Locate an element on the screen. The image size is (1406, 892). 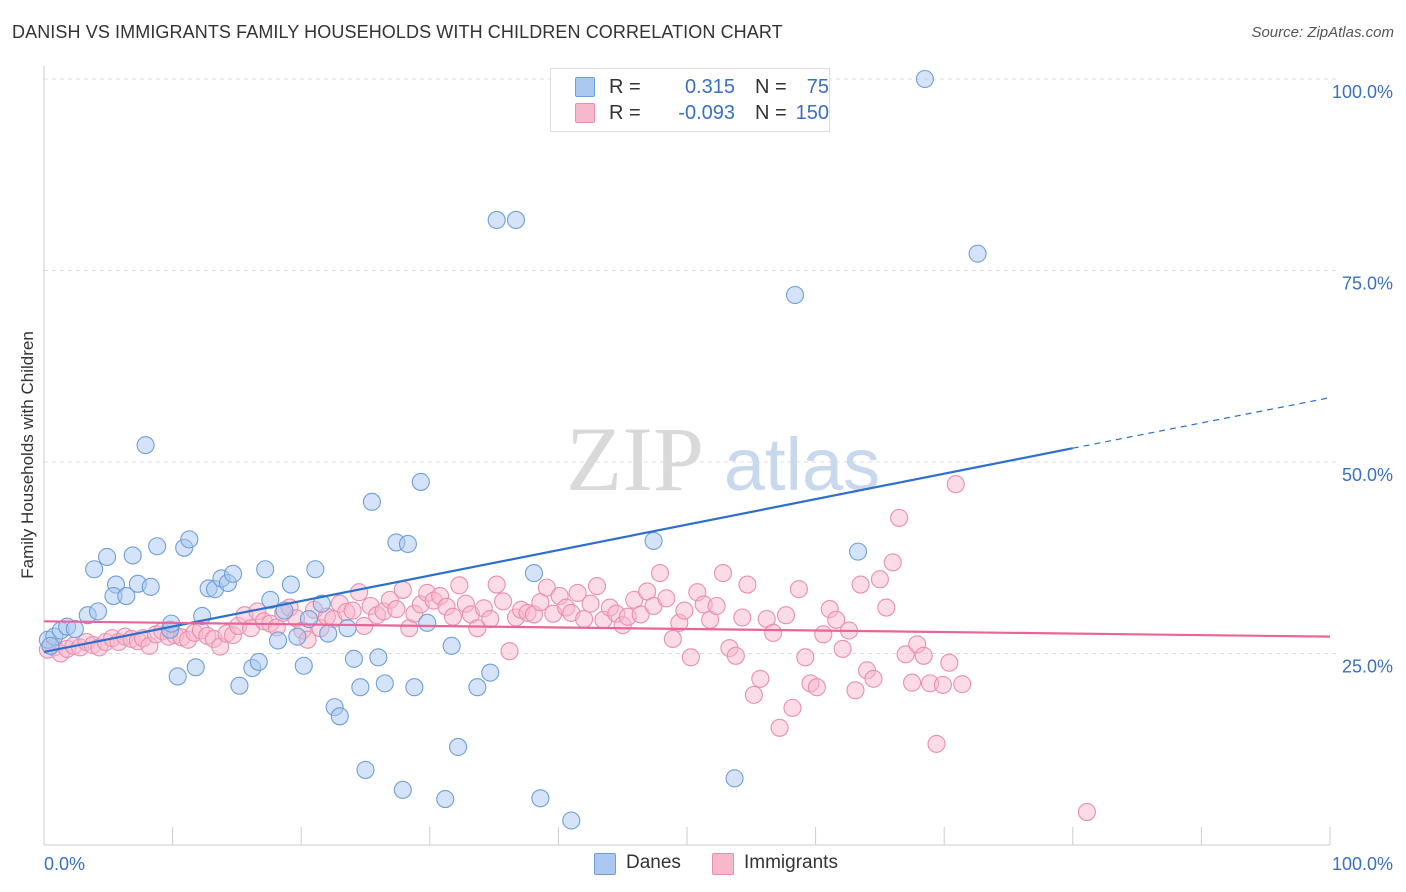
danes-trend-extension is located at coordinates (1201, 423).